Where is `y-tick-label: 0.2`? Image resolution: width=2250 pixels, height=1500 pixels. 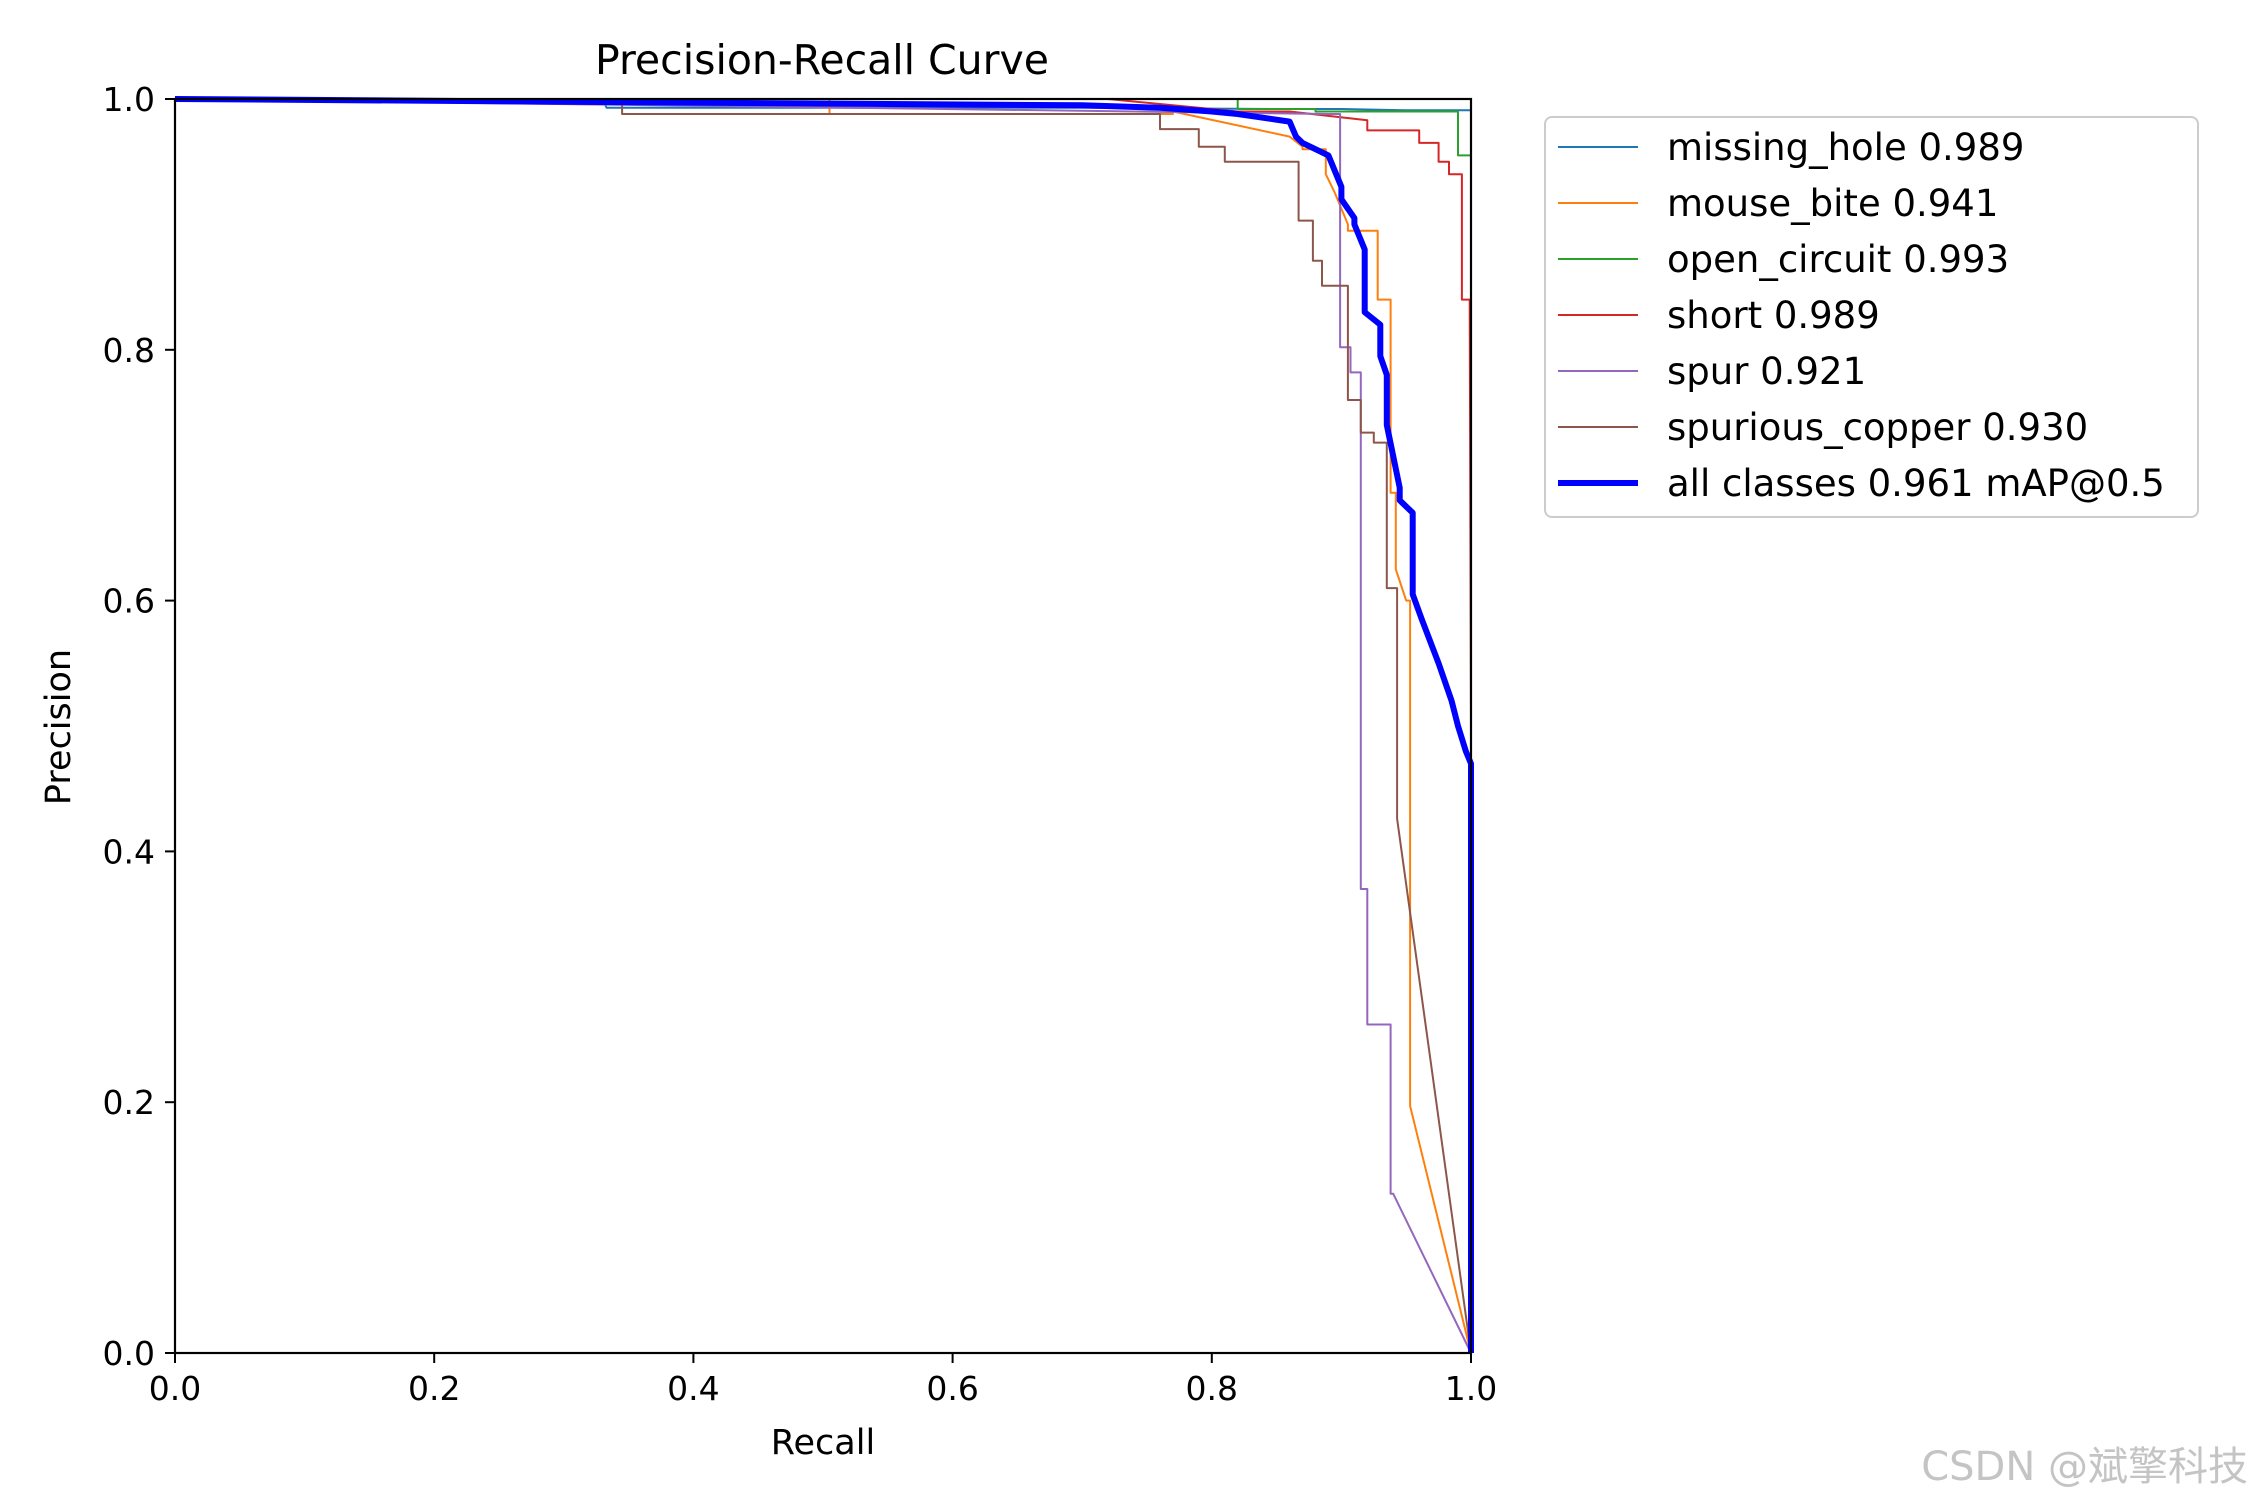
y-tick-label: 0.2 is located at coordinates (129, 1102).